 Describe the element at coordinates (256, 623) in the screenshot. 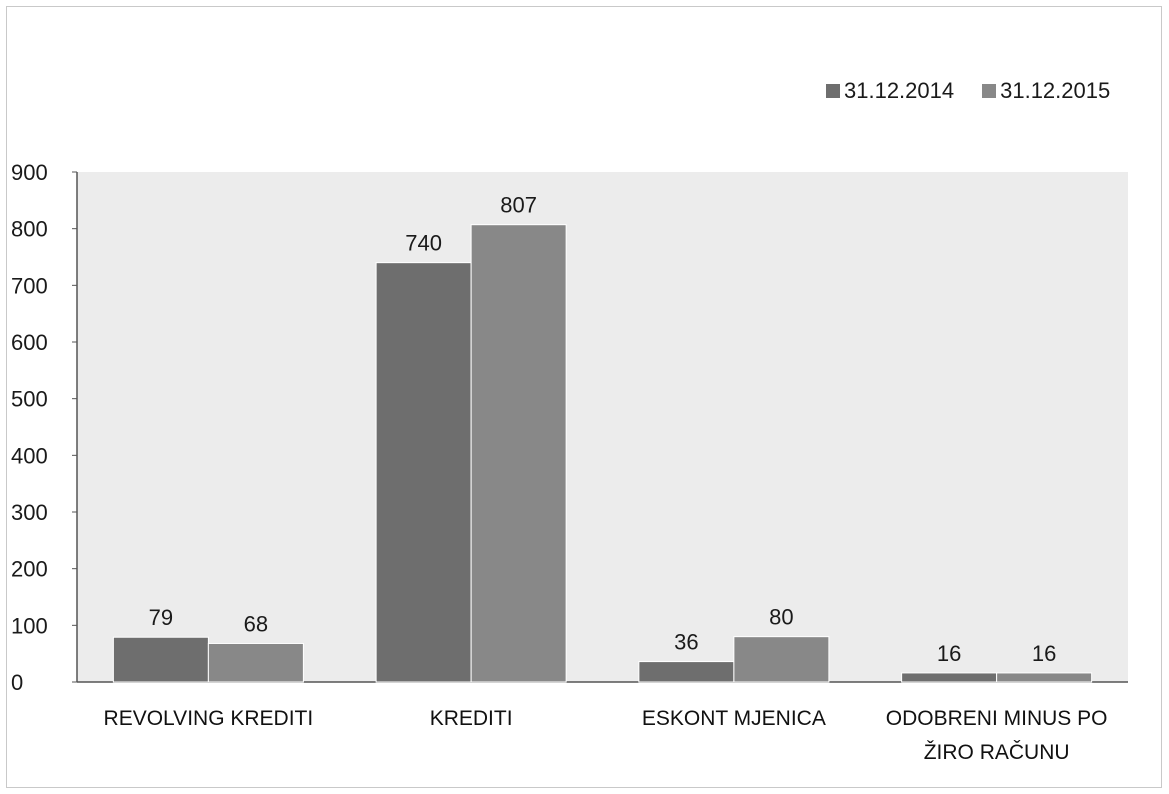

I see `data-label: 68` at that location.